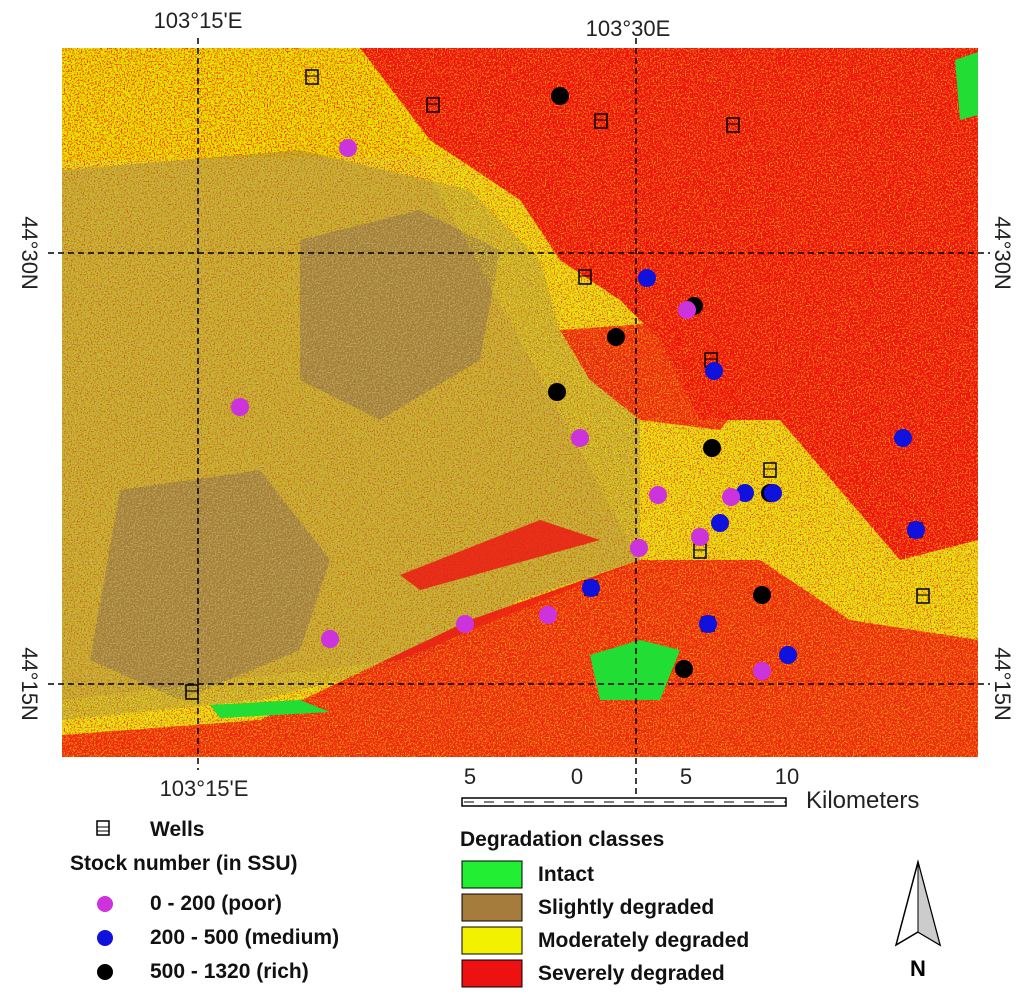  Describe the element at coordinates (177, 829) in the screenshot. I see `legend-label: Wells` at that location.